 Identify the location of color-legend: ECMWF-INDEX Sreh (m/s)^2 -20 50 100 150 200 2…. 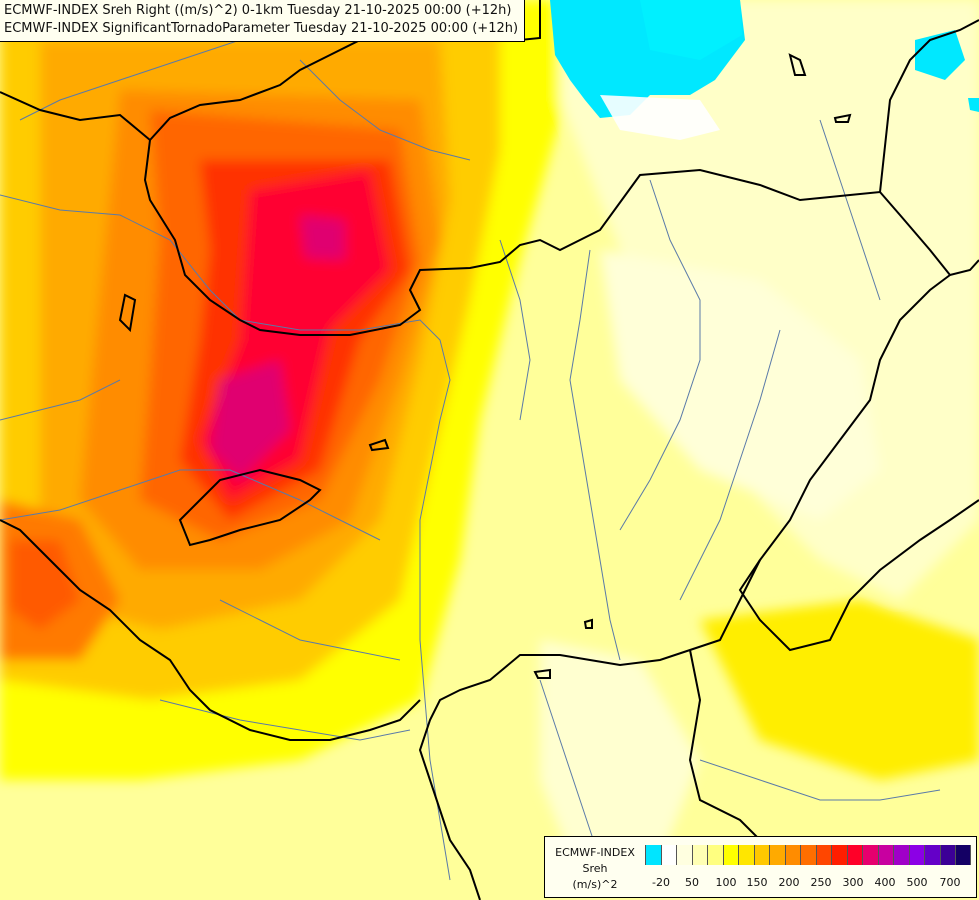
(760, 867).